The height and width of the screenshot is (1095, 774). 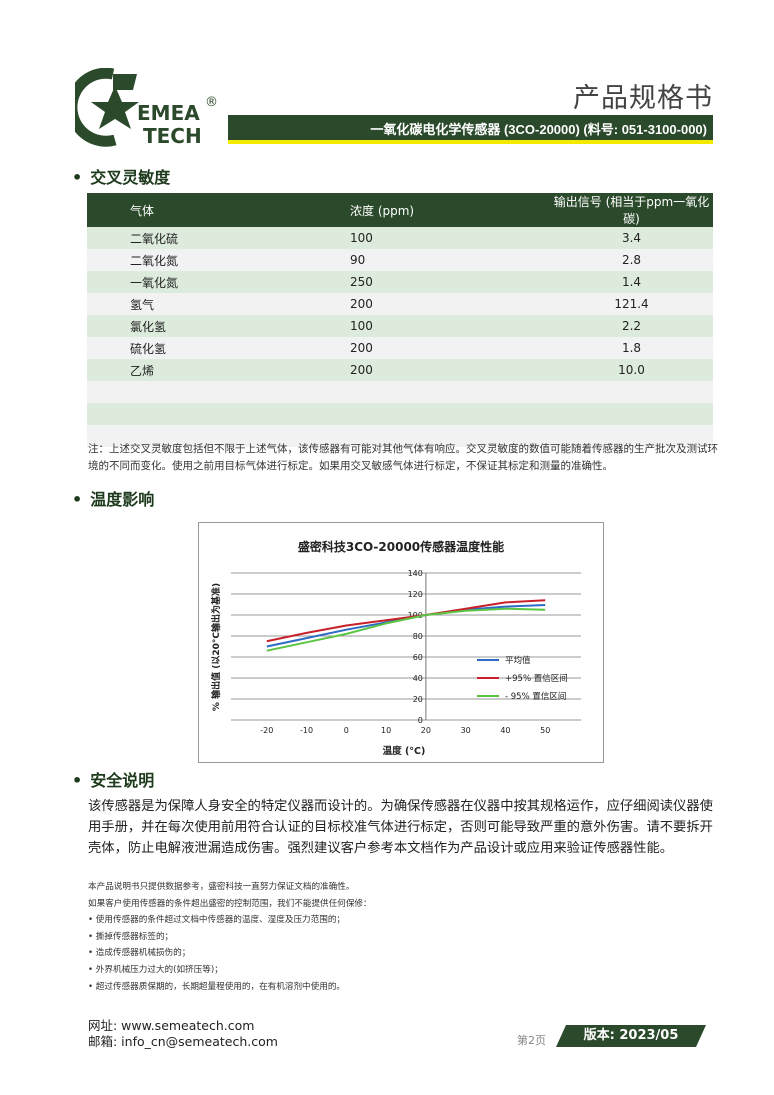 I want to click on disclaimer-line: • 超过传感器质保期的，长期超量程使用的，在有机溶剂中使用的。, so click(x=217, y=986).